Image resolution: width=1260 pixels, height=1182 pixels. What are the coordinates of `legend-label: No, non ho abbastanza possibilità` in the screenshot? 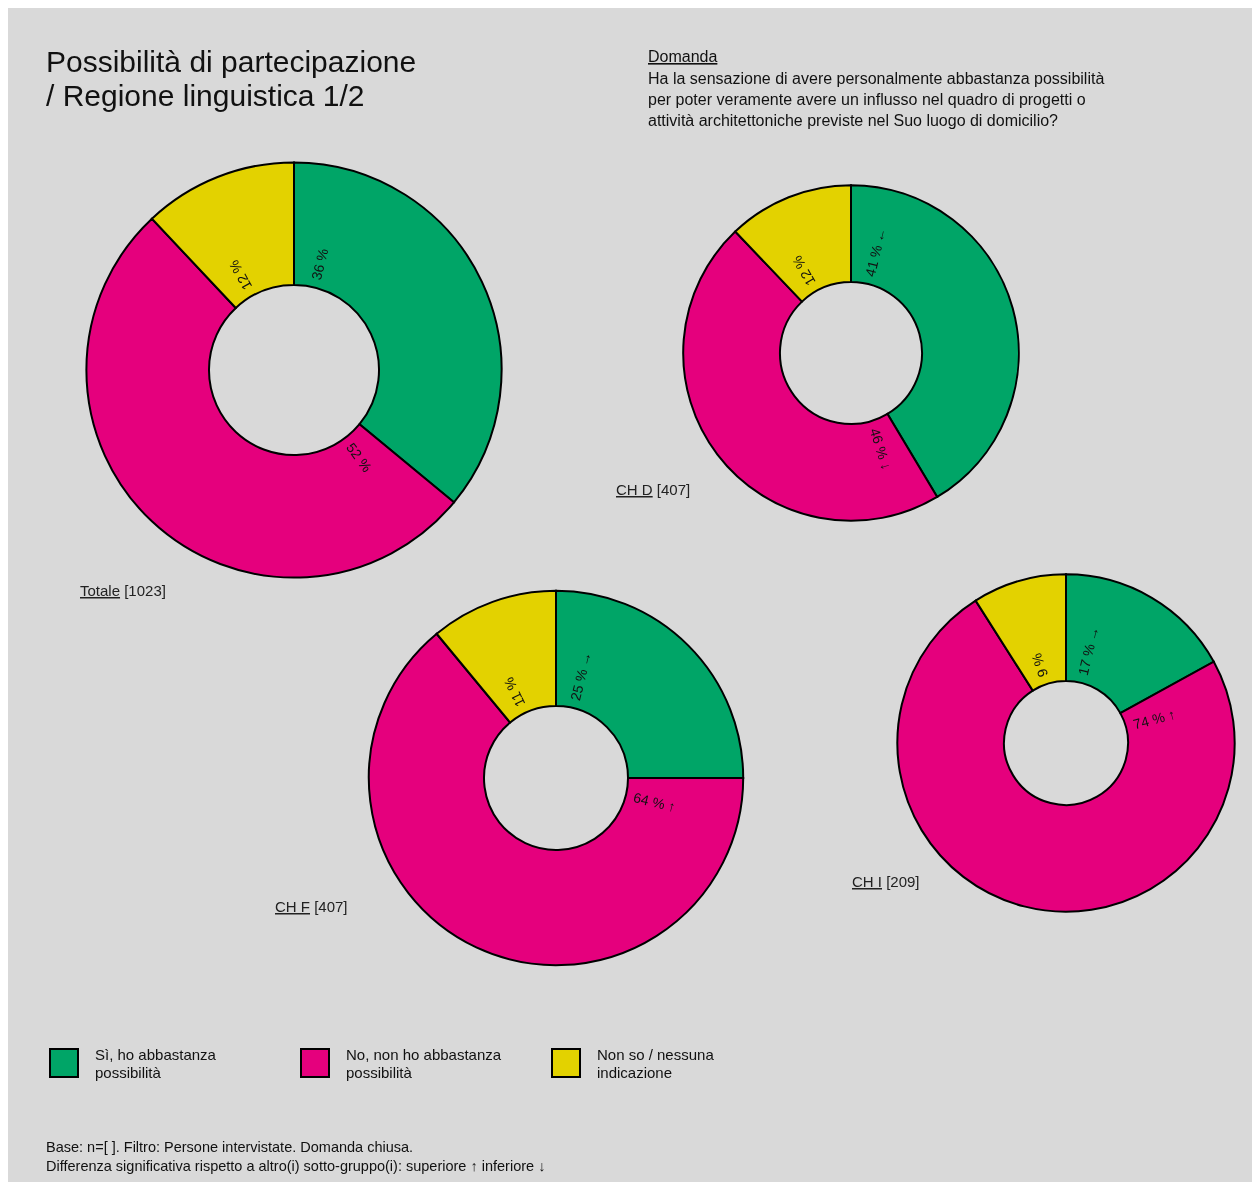 It's located at (424, 1063).